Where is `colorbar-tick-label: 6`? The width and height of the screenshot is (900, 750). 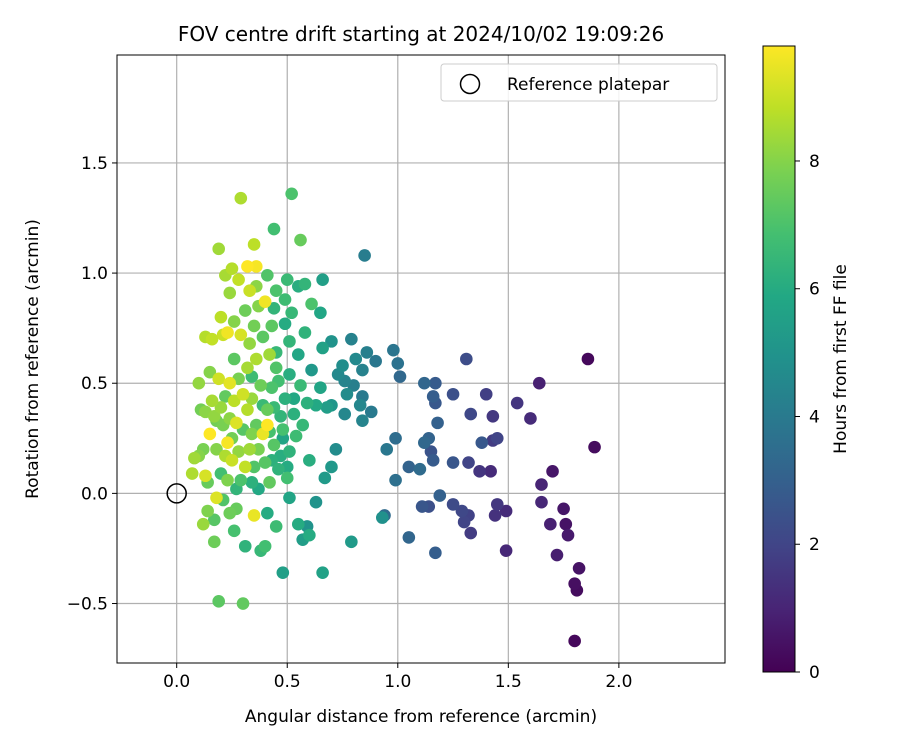
colorbar-tick-label: 6 is located at coordinates (814, 290).